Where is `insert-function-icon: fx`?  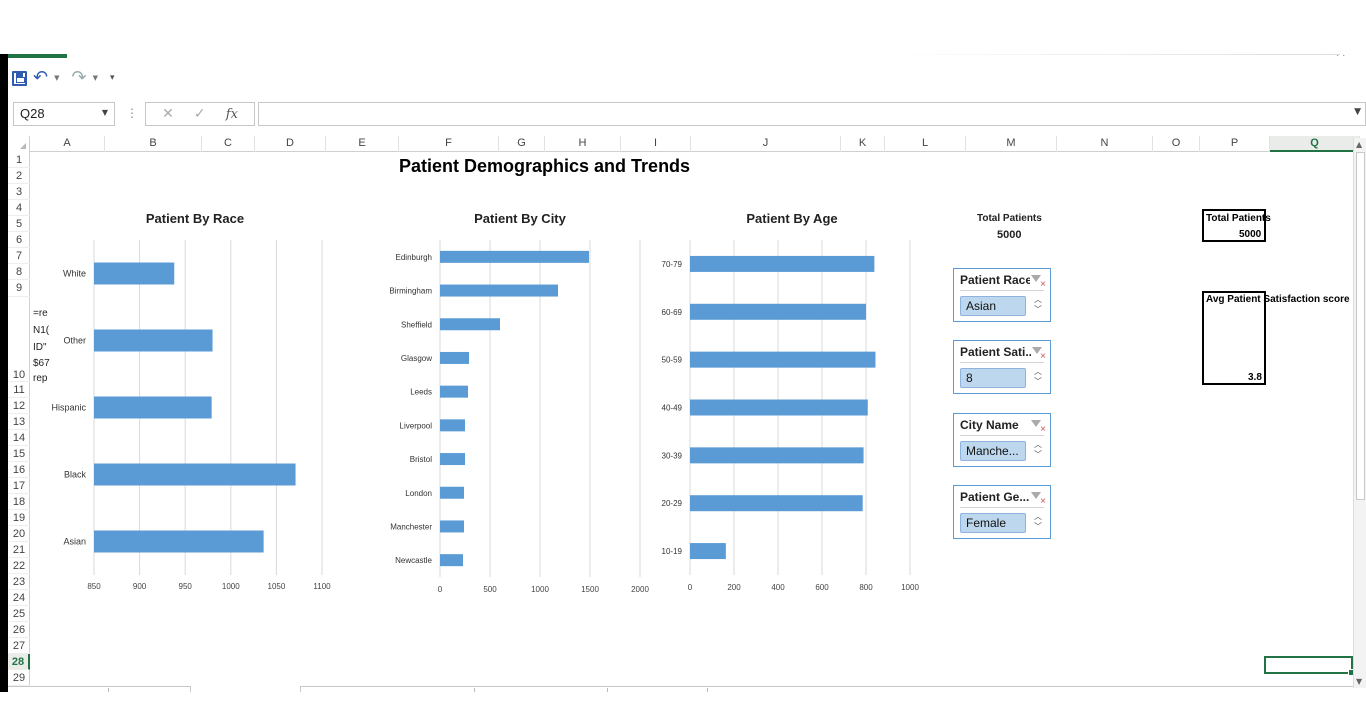 insert-function-icon: fx is located at coordinates (231, 114).